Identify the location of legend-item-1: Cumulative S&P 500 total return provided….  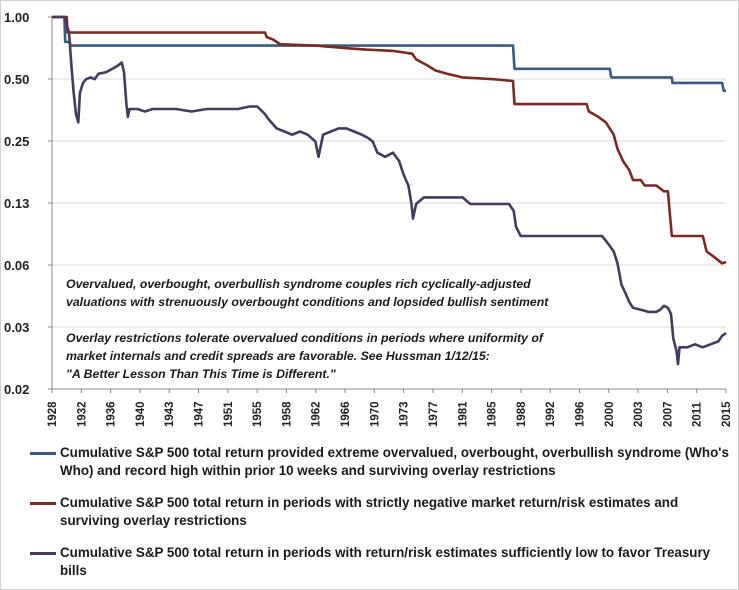
(380, 462).